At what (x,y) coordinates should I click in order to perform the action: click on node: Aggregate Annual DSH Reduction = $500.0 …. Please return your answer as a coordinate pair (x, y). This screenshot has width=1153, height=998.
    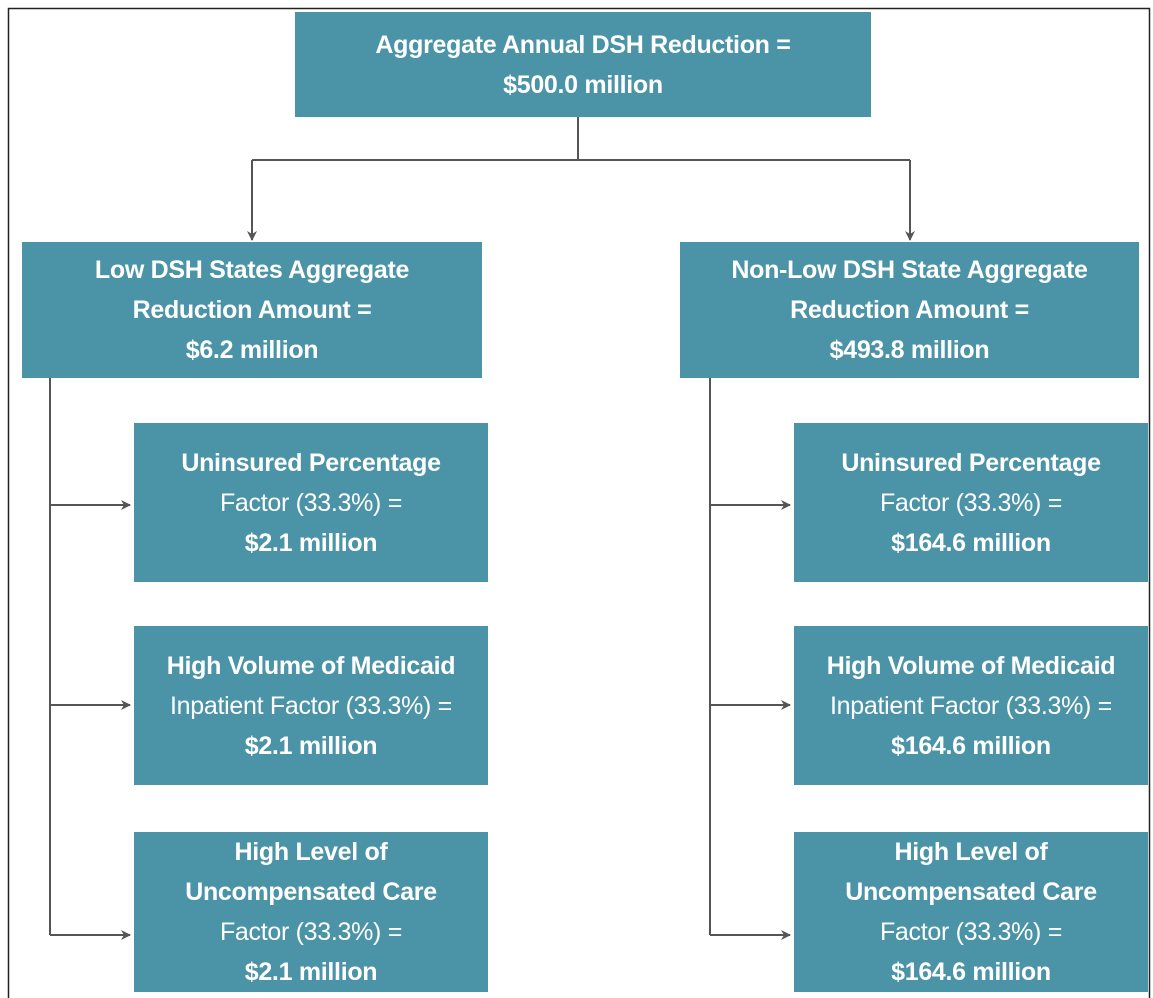
    Looking at the image, I should click on (583, 64).